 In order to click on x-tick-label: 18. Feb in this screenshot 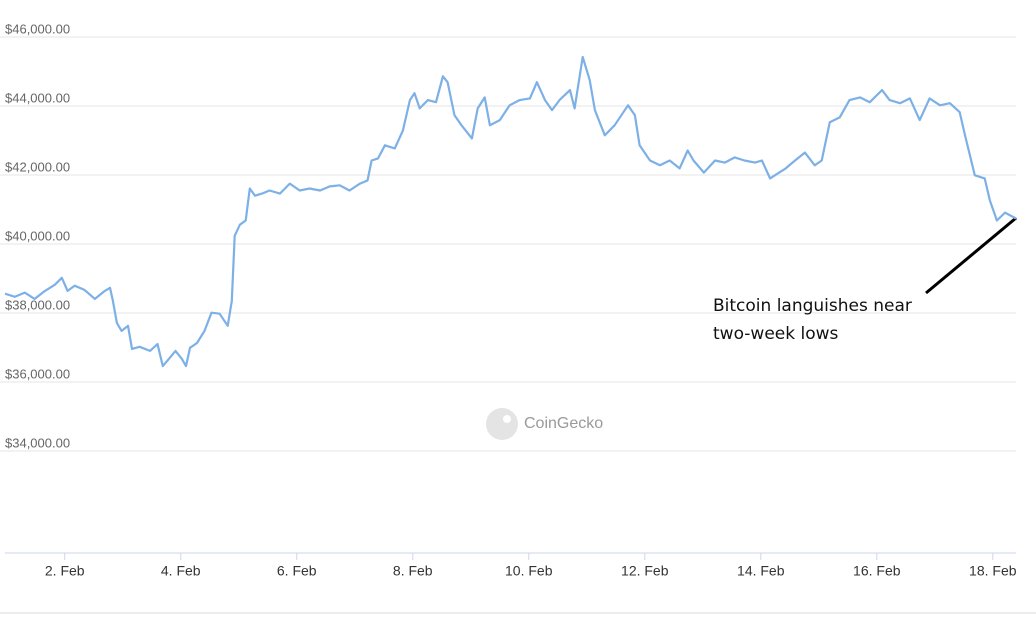, I will do `click(993, 571)`.